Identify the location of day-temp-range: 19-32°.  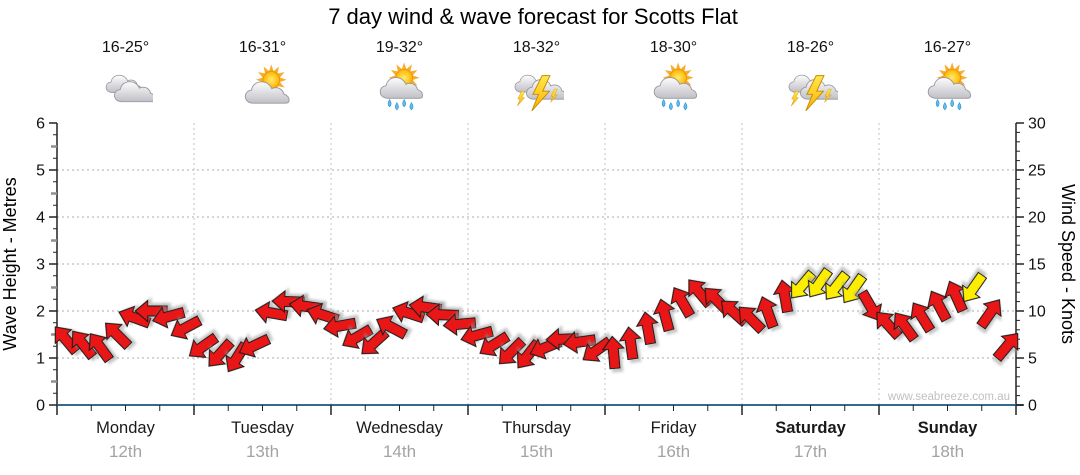
(399, 47).